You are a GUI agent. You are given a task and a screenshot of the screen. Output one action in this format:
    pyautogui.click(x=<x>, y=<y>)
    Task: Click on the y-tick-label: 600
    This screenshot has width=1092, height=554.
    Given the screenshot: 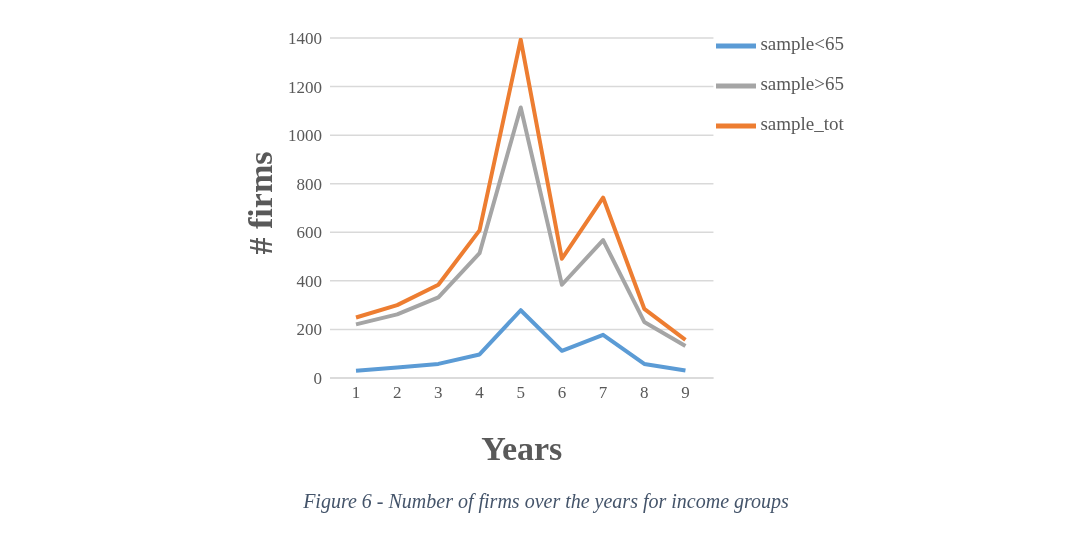 What is the action you would take?
    pyautogui.click(x=309, y=233)
    